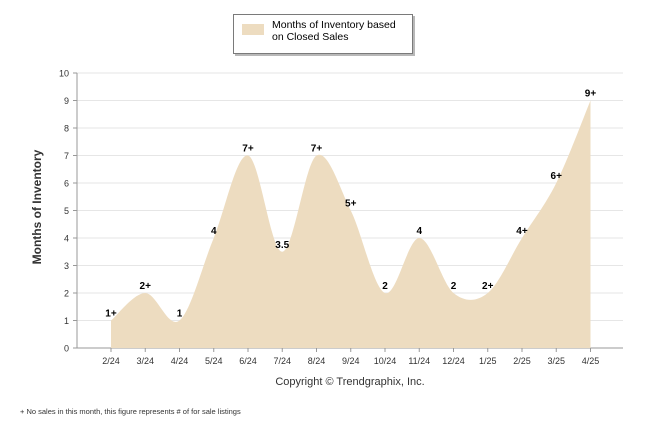 This screenshot has width=646, height=434. Describe the element at coordinates (66, 349) in the screenshot. I see `y-tick-label: 0` at that location.